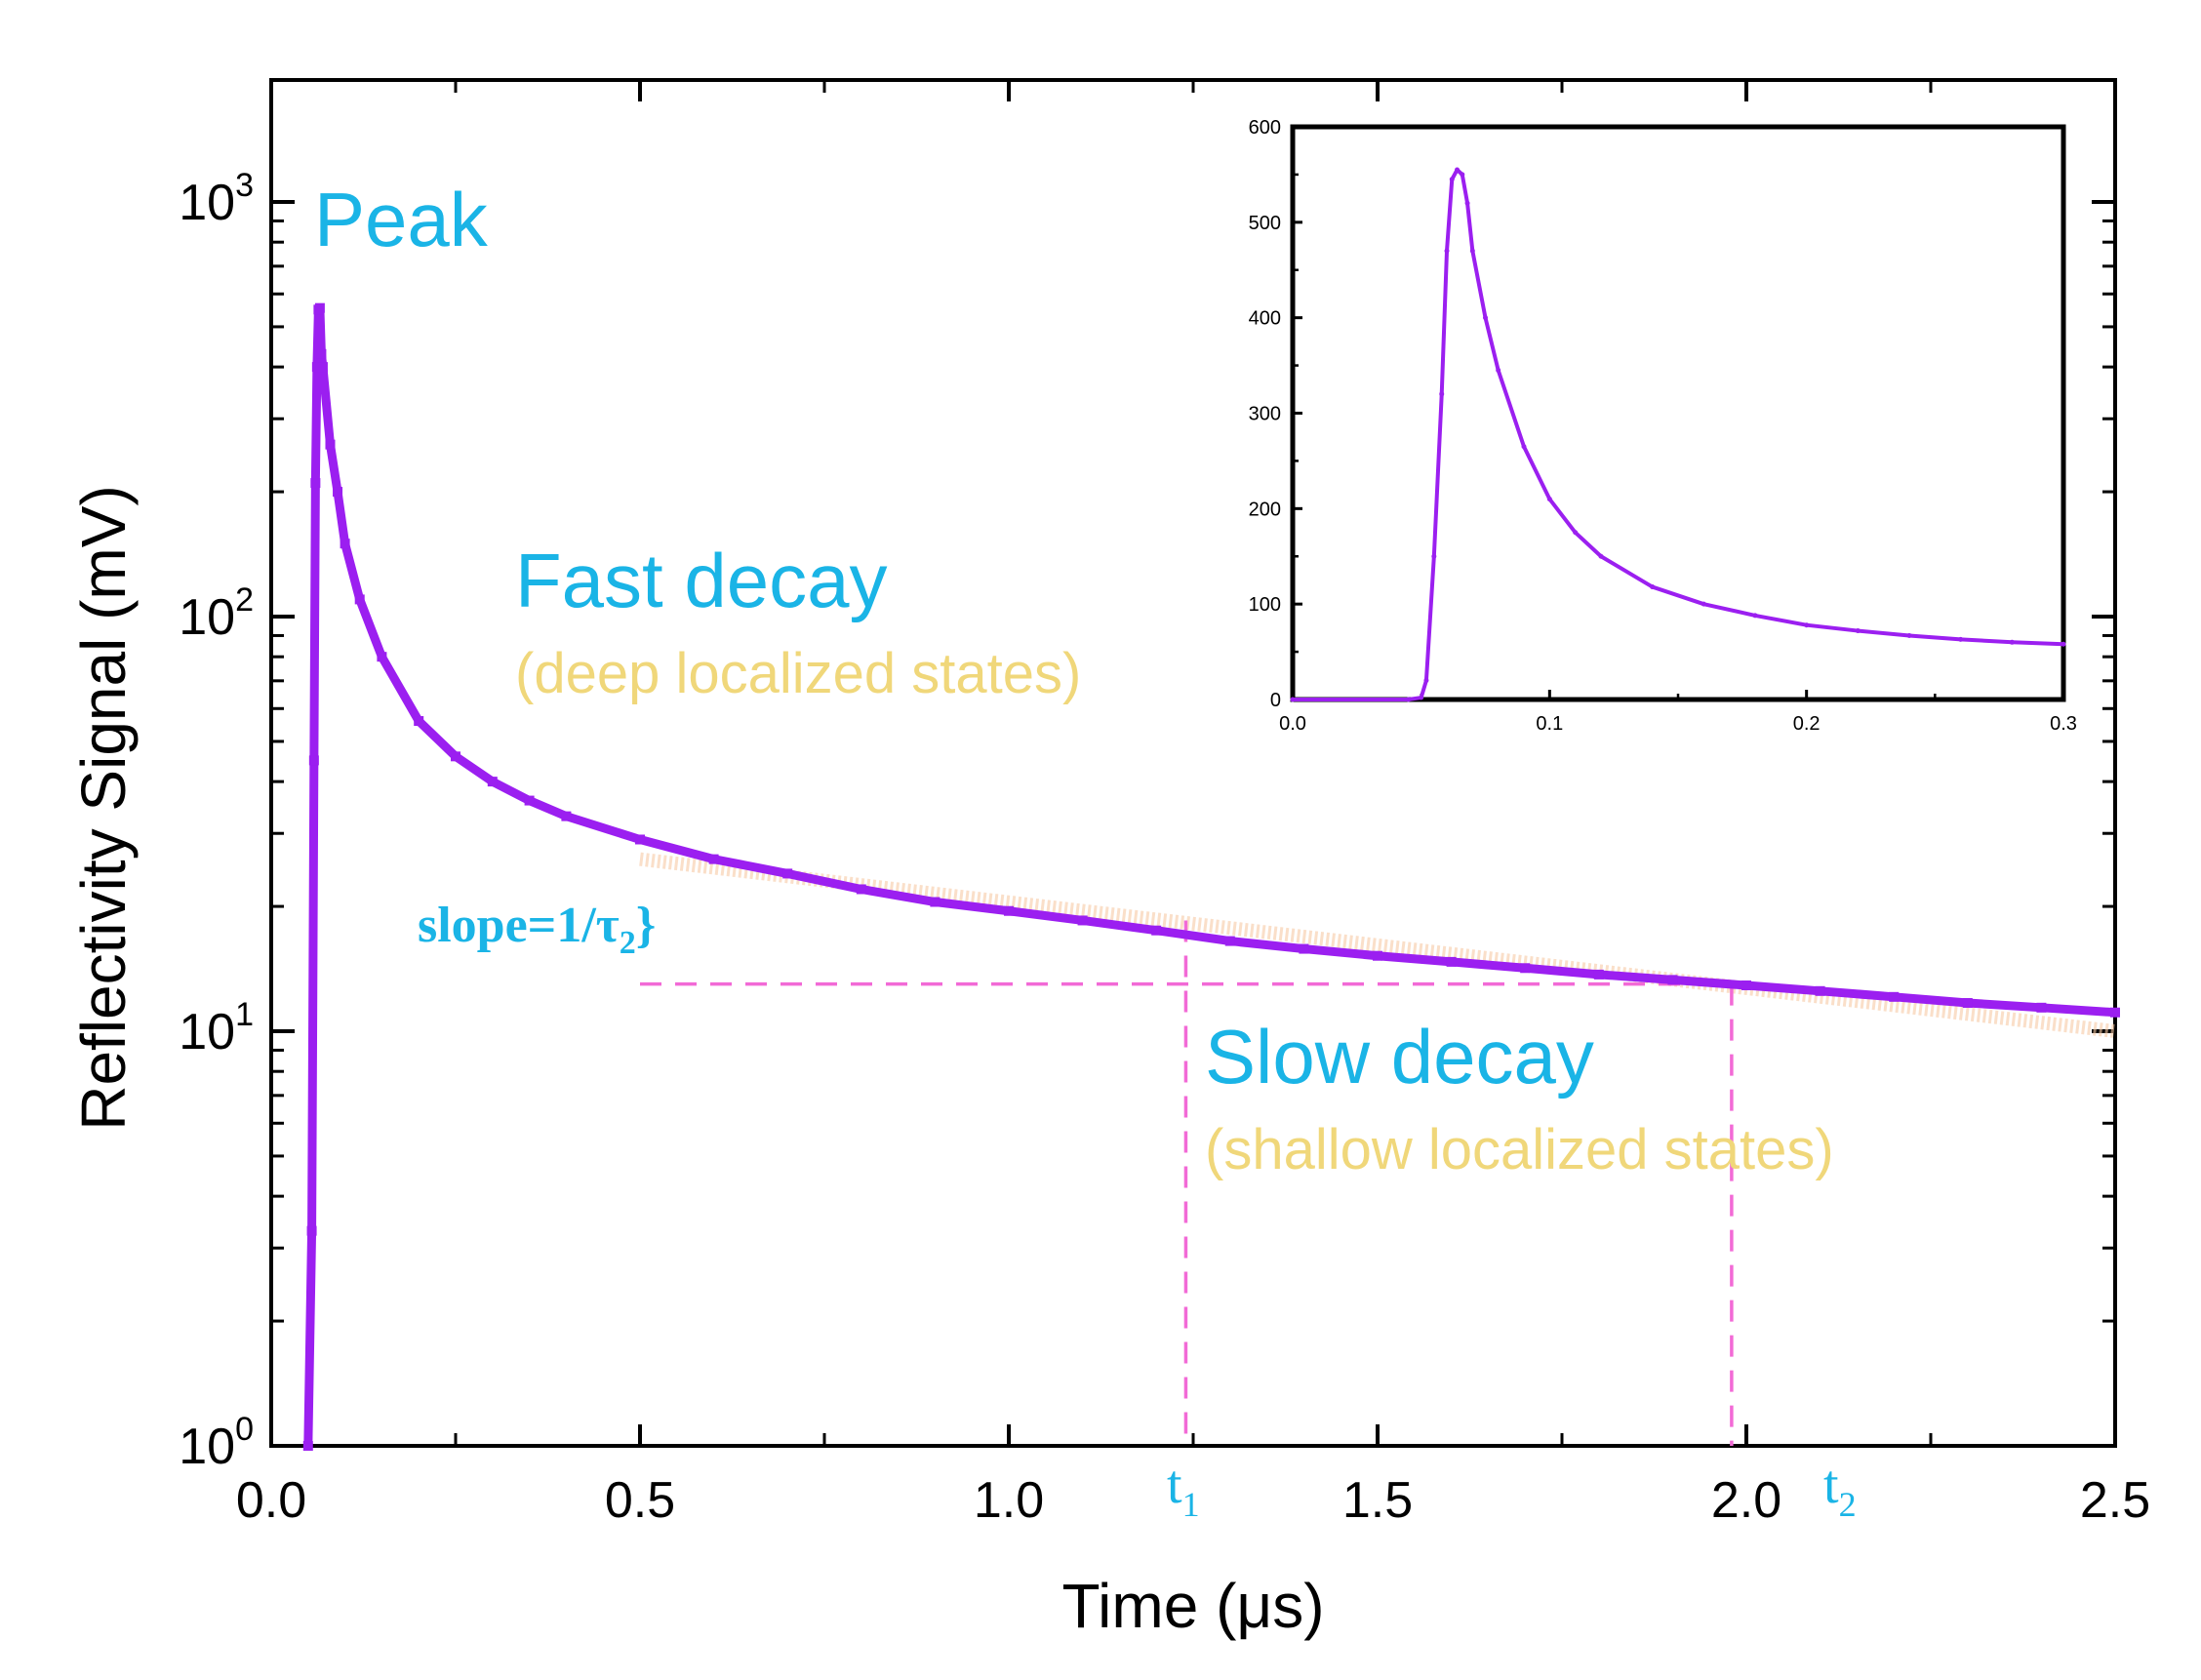 The width and height of the screenshot is (2201, 1680). I want to click on slope-label: slope=1/τ2}, so click(537, 929).